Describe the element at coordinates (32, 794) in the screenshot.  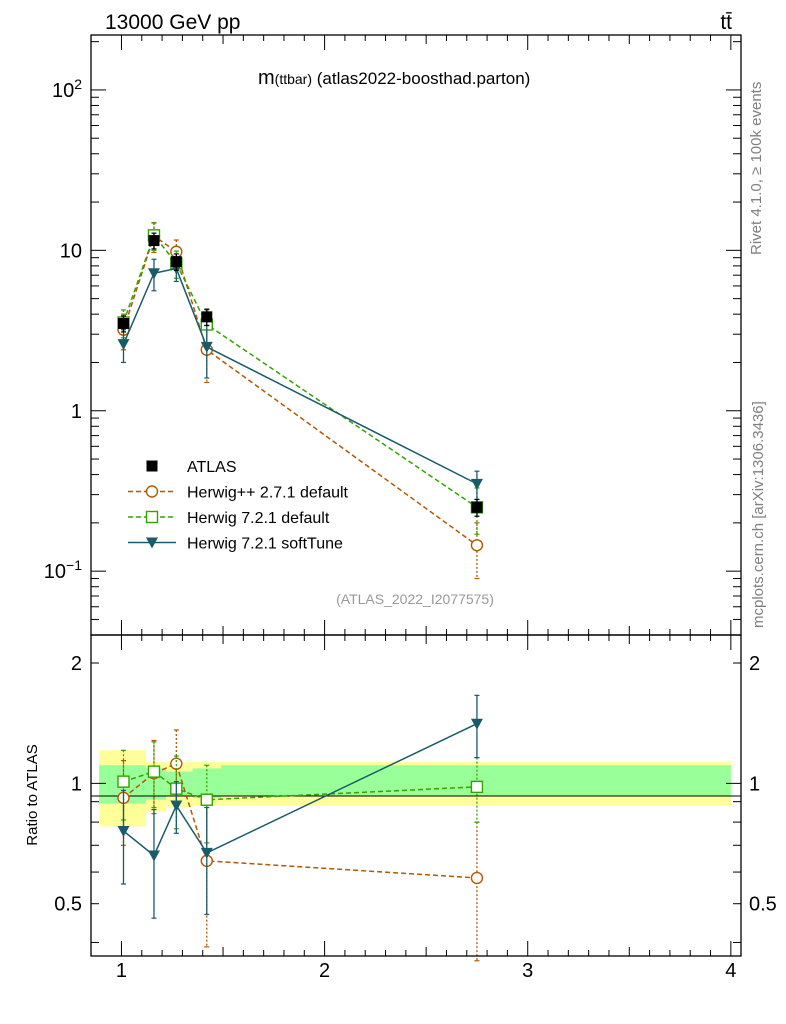
I see `ratio-y-axis-label: Ratio to ATLAS` at that location.